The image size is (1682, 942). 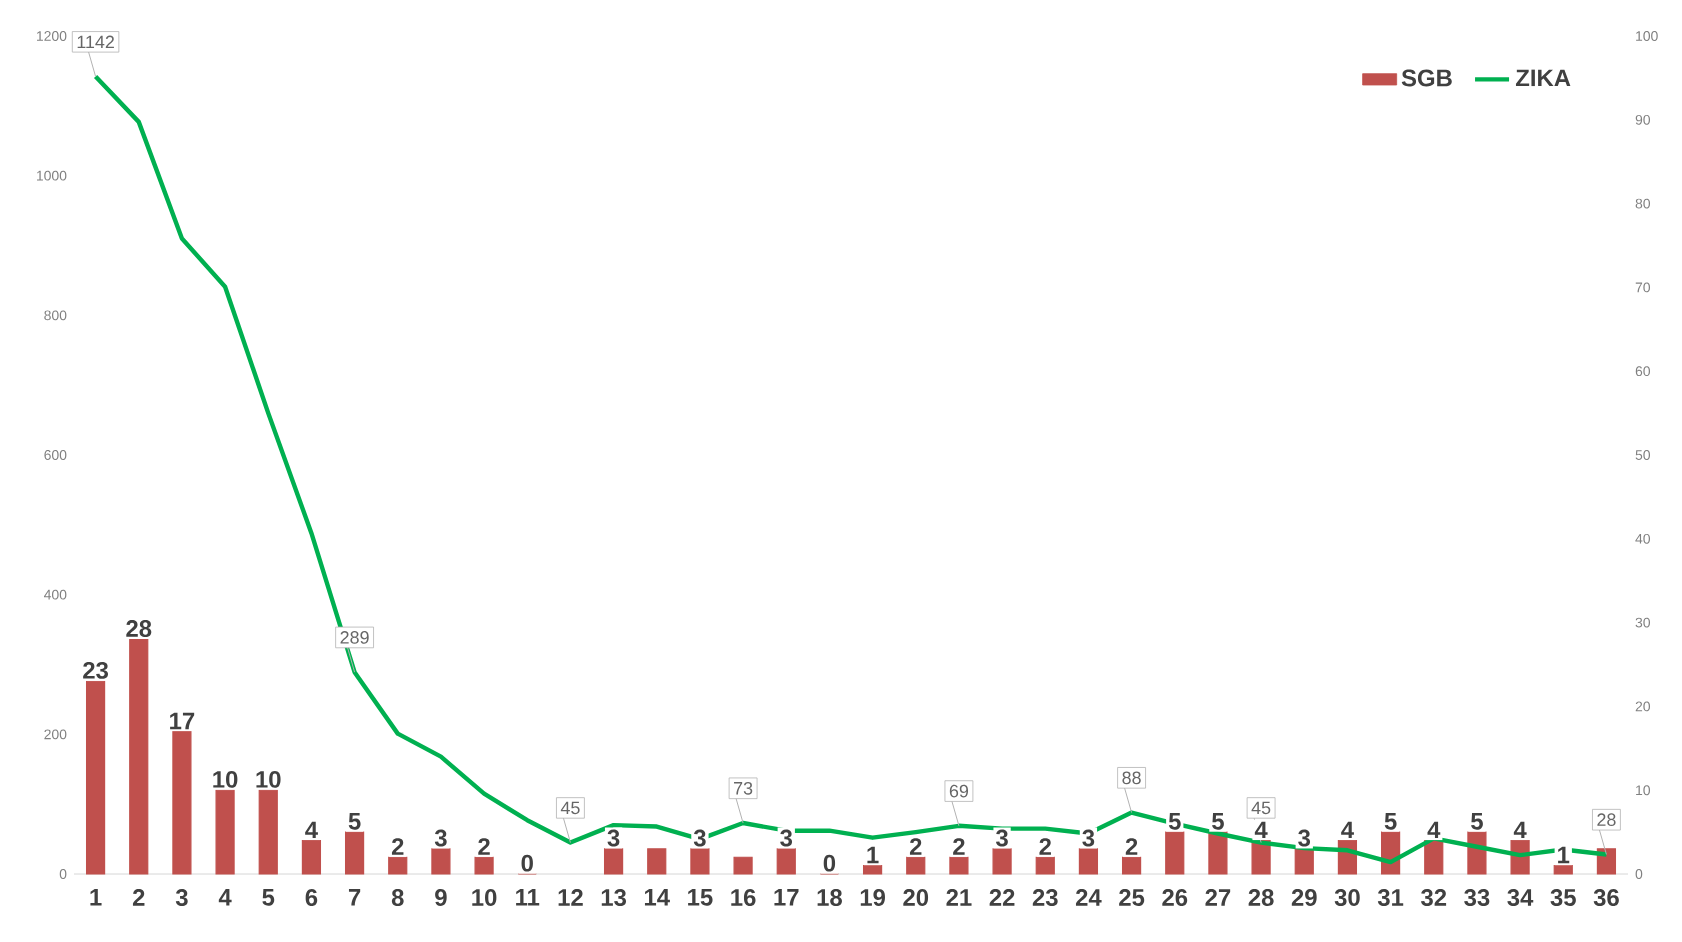 What do you see at coordinates (95, 42) in the screenshot?
I see `data-label: 1142` at bounding box center [95, 42].